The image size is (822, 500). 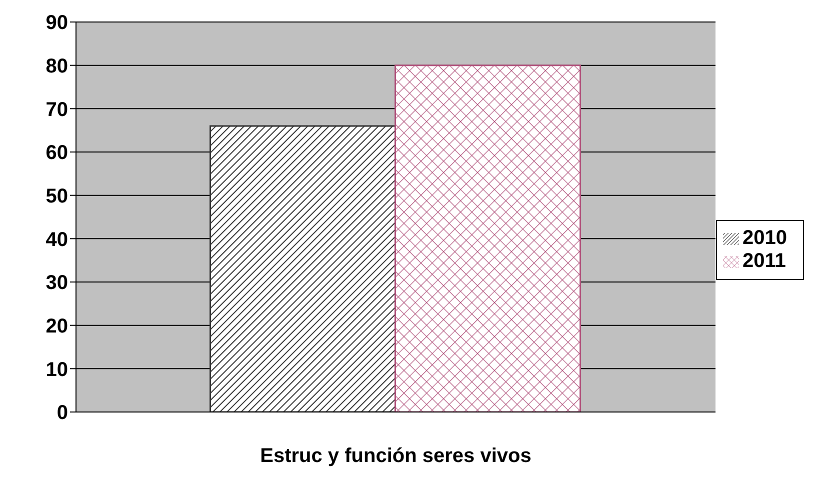 I want to click on y-tick-label: 30, so click(x=57, y=283).